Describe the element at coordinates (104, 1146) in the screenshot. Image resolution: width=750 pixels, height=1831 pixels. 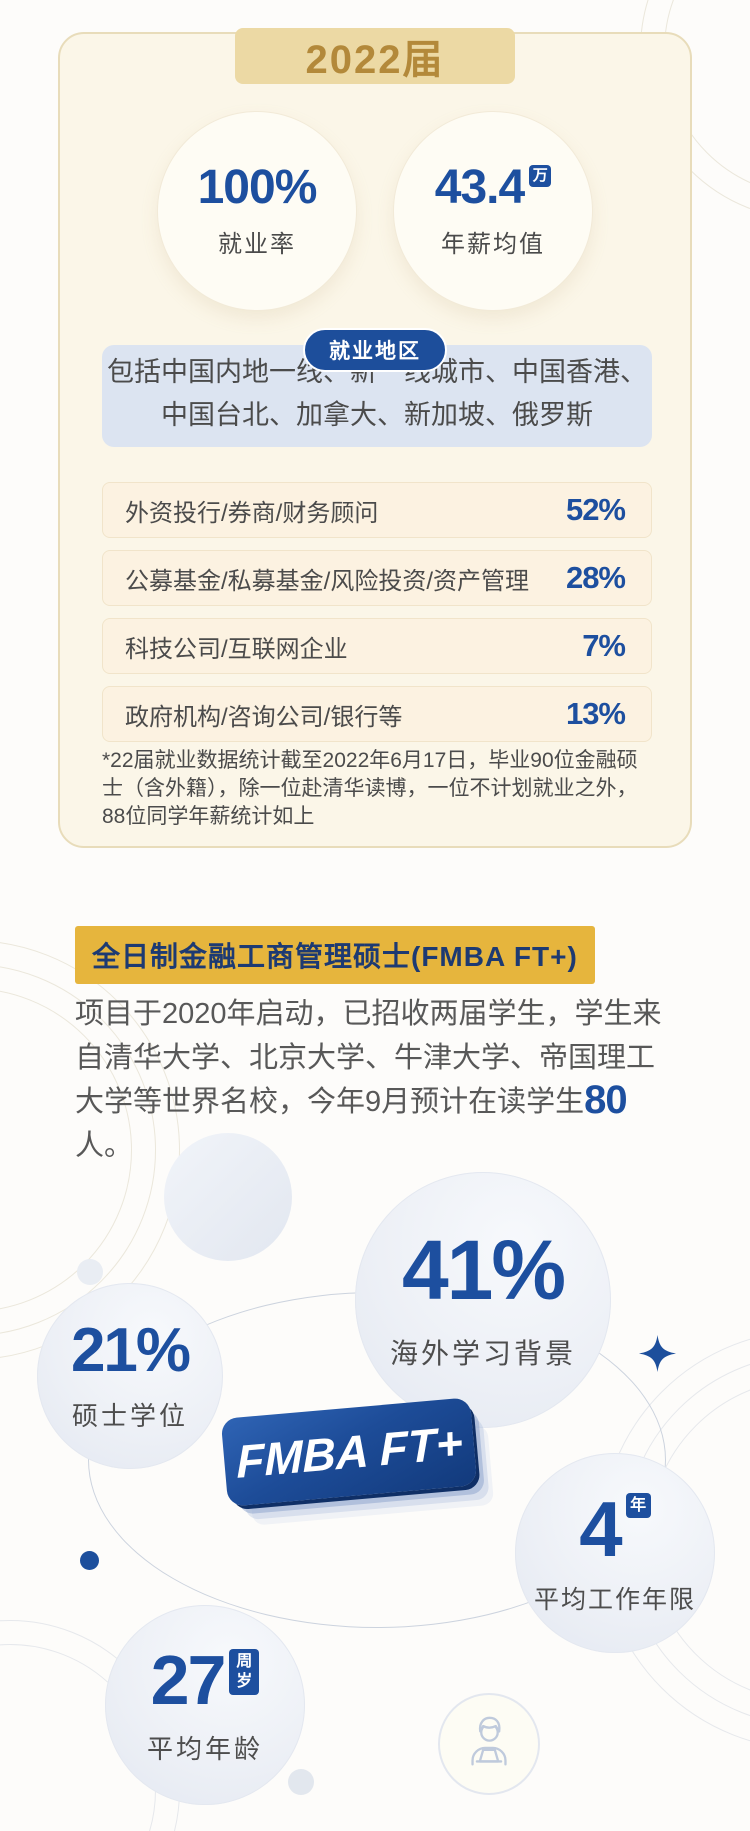
I see `intro-text: 人。` at that location.